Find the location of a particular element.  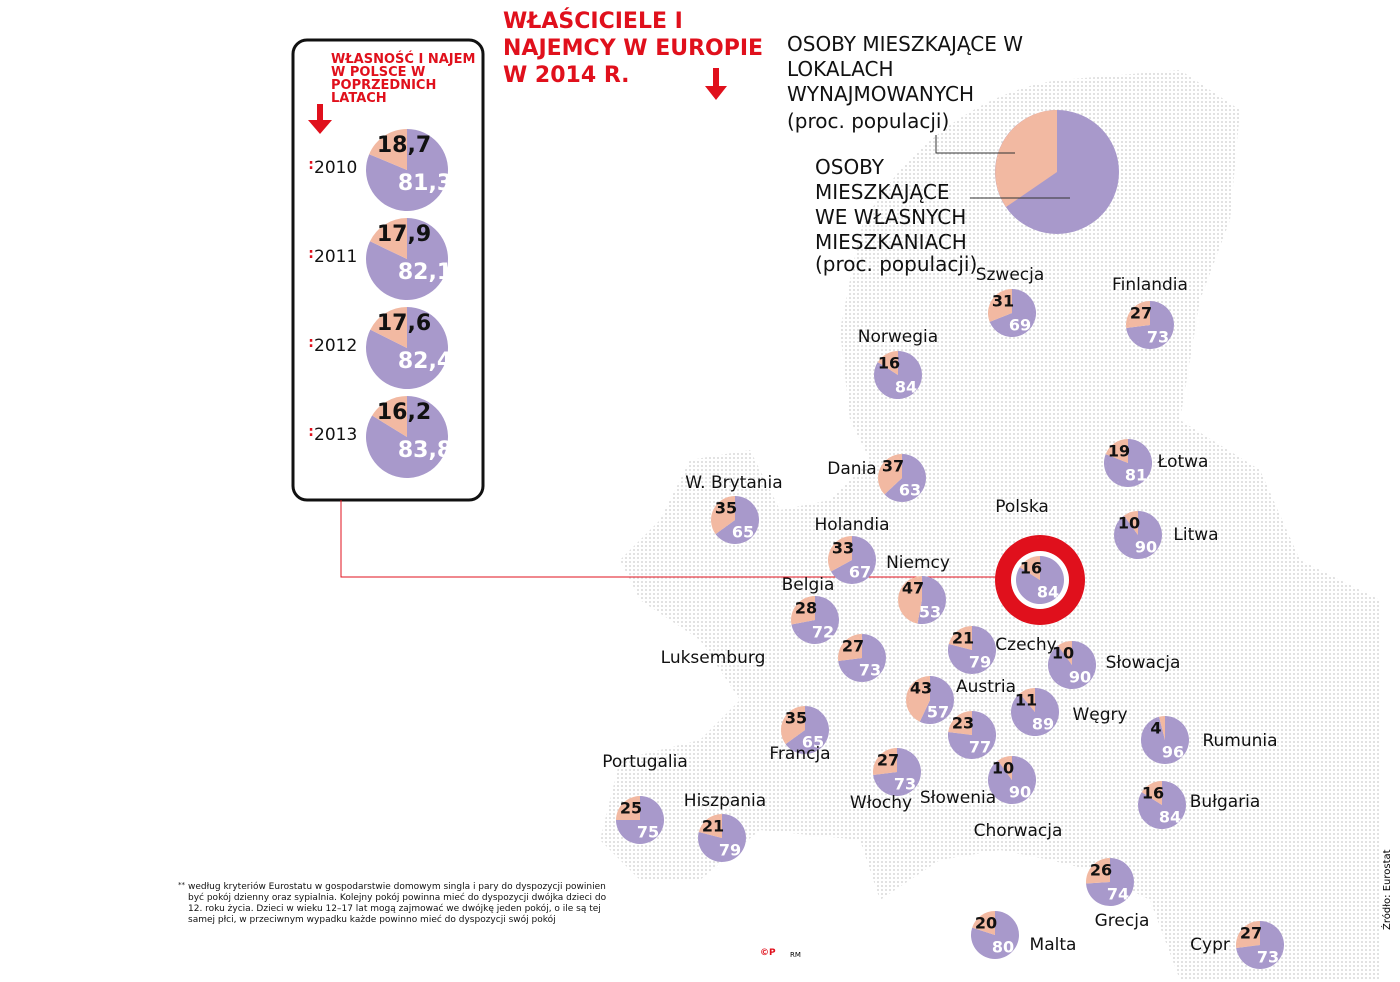

year-label: 2012 is located at coordinates (336, 346).